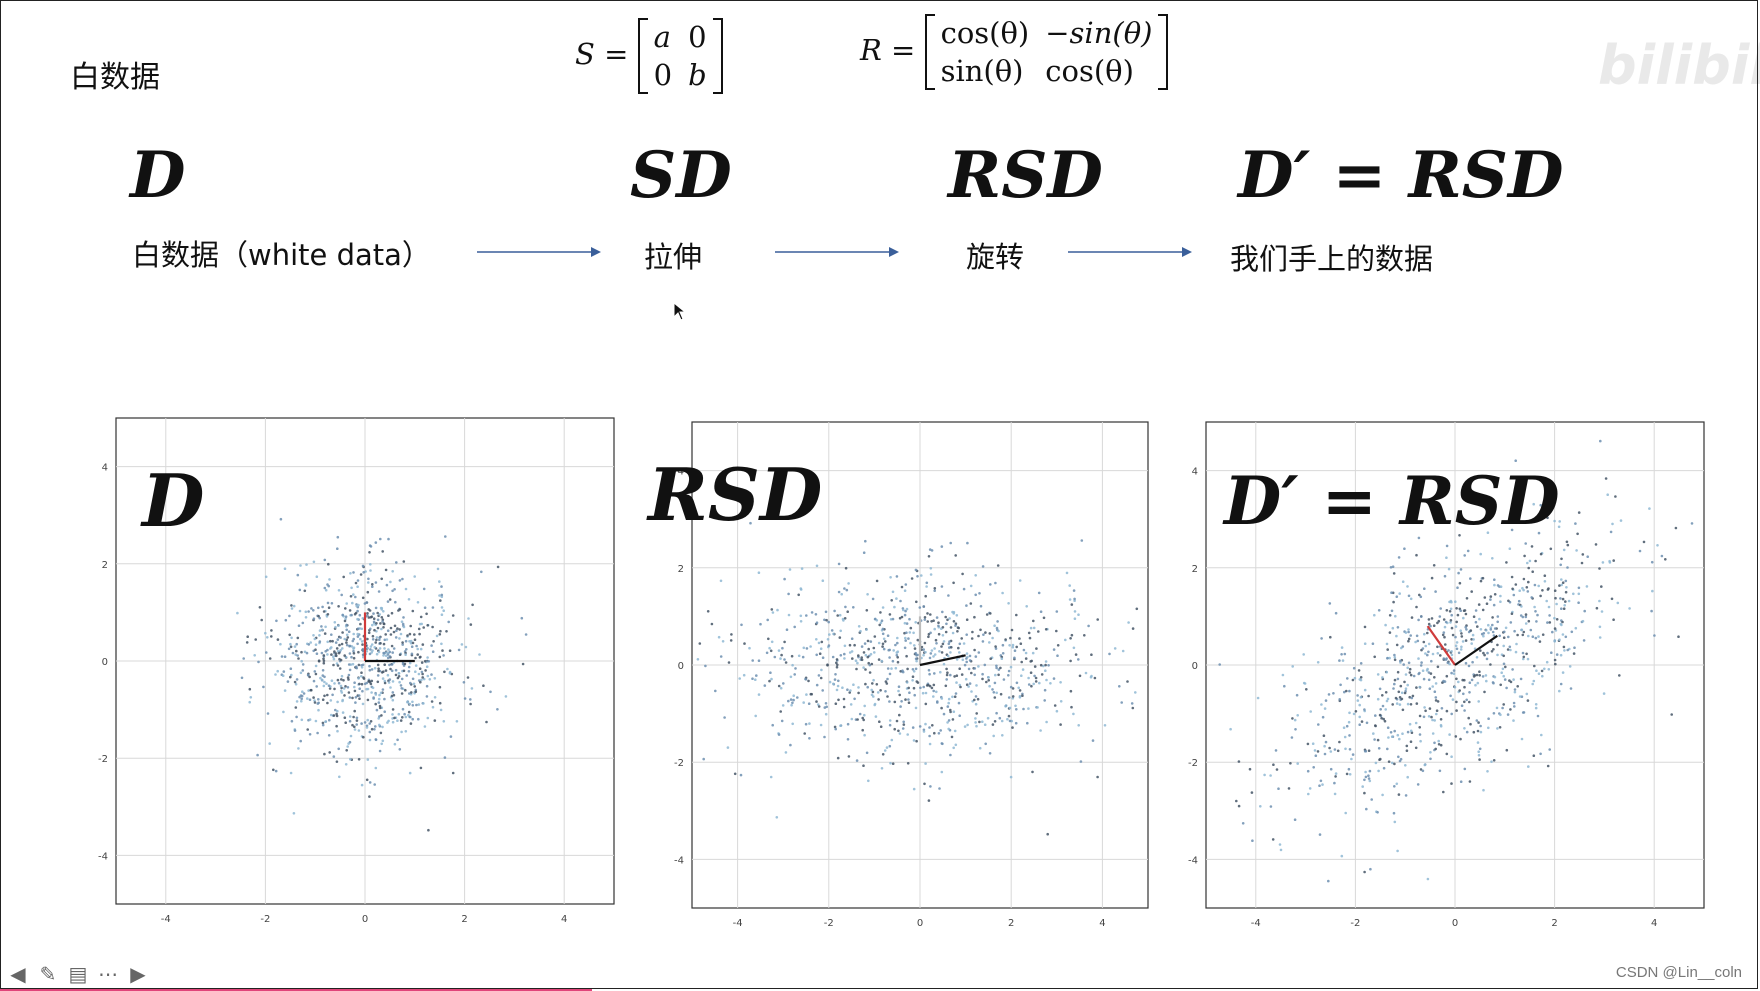 The height and width of the screenshot is (991, 1760). Describe the element at coordinates (48, 974) in the screenshot. I see `pen-icon: ✎` at that location.